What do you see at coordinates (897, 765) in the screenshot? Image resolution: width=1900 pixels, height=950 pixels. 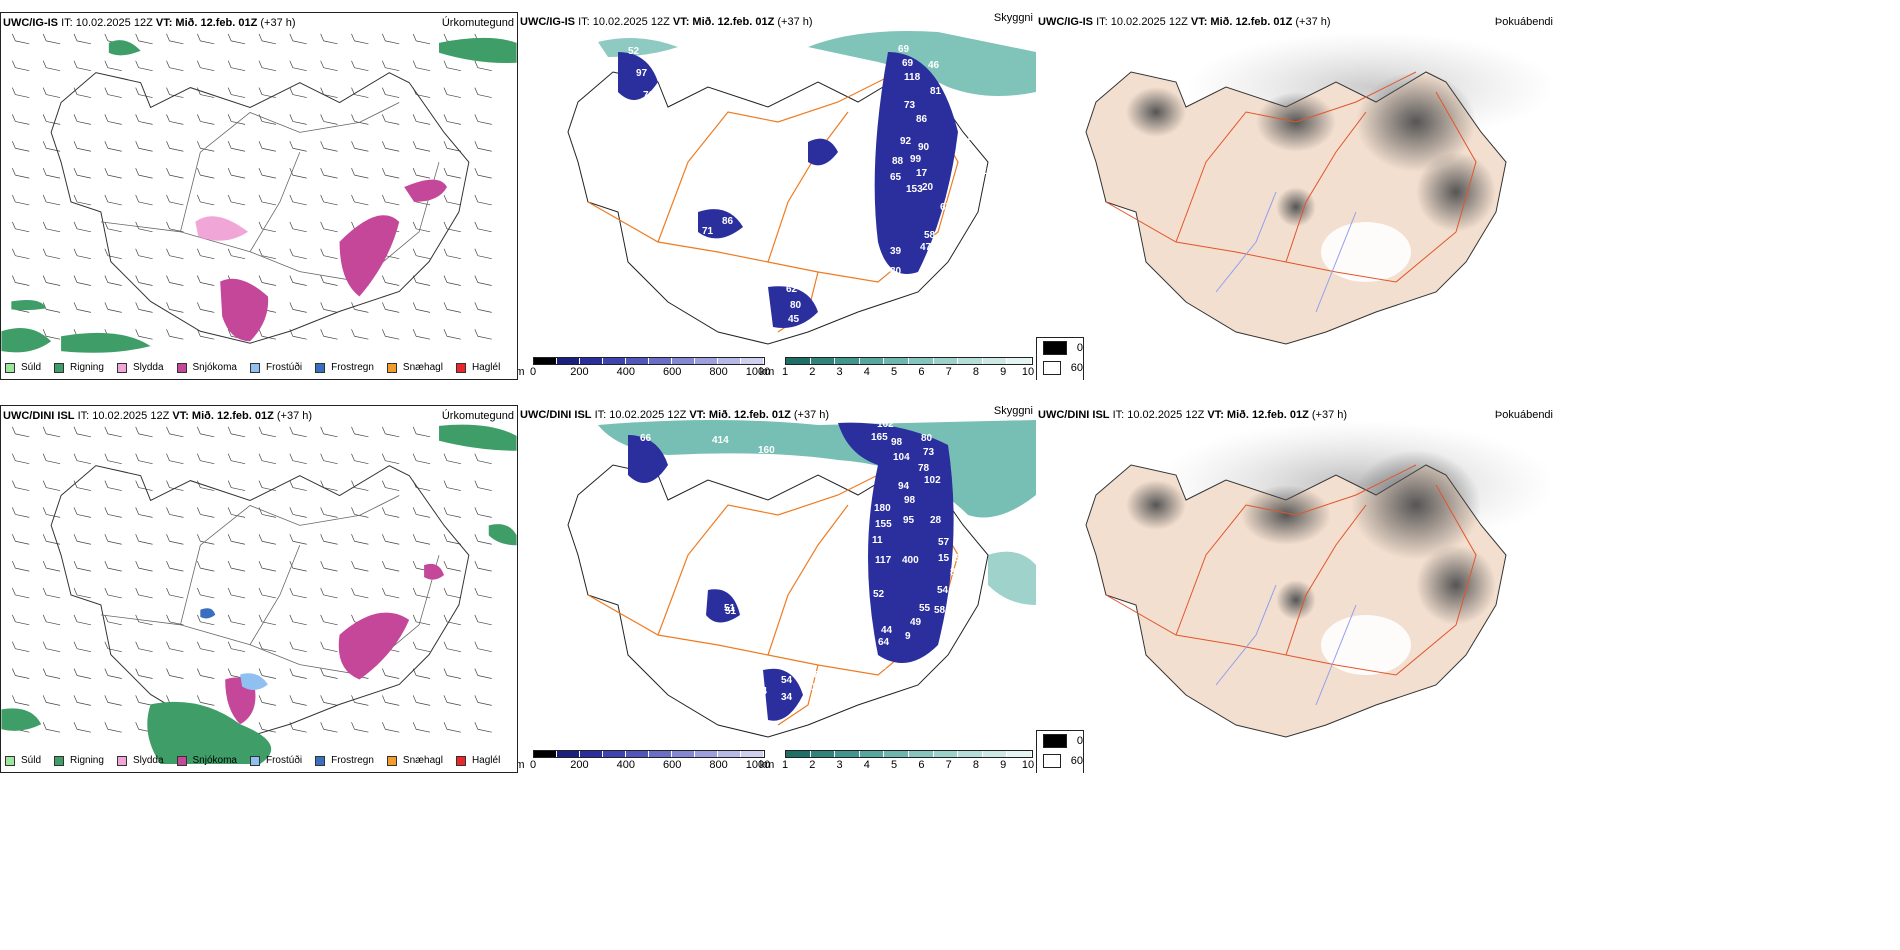 I see `colorbar-ticks: km 1 2 3 4 5 6 7 8 9 10` at bounding box center [897, 765].